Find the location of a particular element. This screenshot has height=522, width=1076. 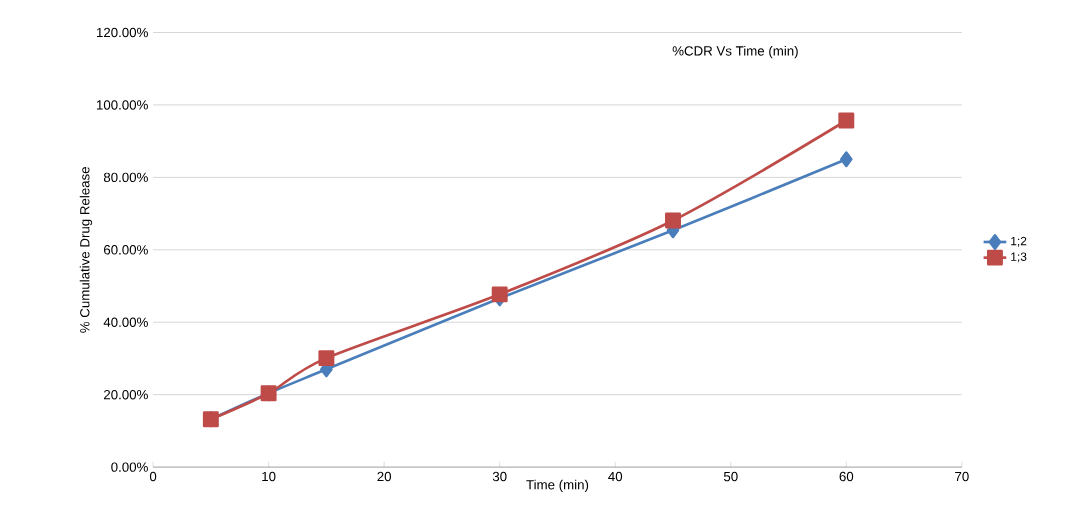

y-tick-label: 20.00% is located at coordinates (126, 395).